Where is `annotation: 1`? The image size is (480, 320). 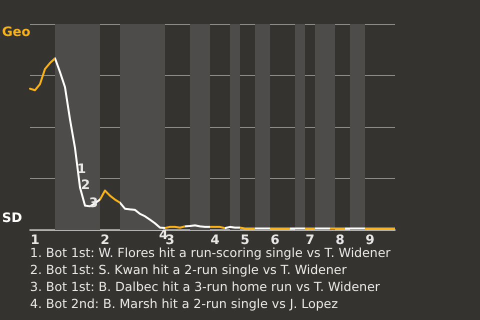 annotation: 1 is located at coordinates (81, 169).